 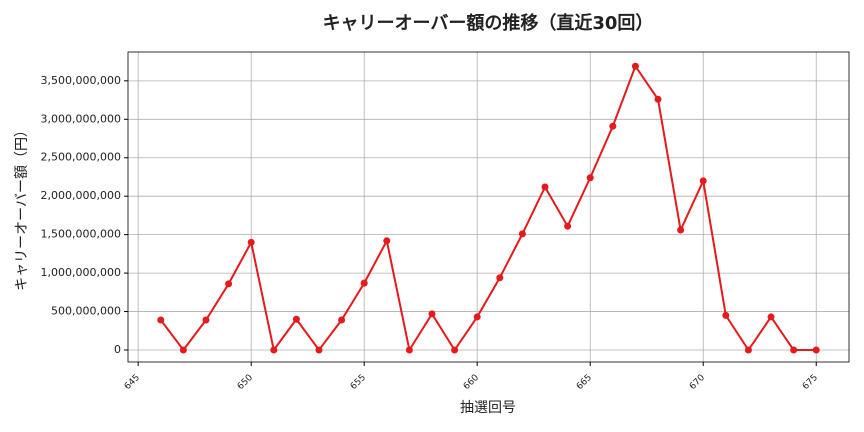 I want to click on y-tick-label: 2,000,000,000, so click(x=81, y=195).